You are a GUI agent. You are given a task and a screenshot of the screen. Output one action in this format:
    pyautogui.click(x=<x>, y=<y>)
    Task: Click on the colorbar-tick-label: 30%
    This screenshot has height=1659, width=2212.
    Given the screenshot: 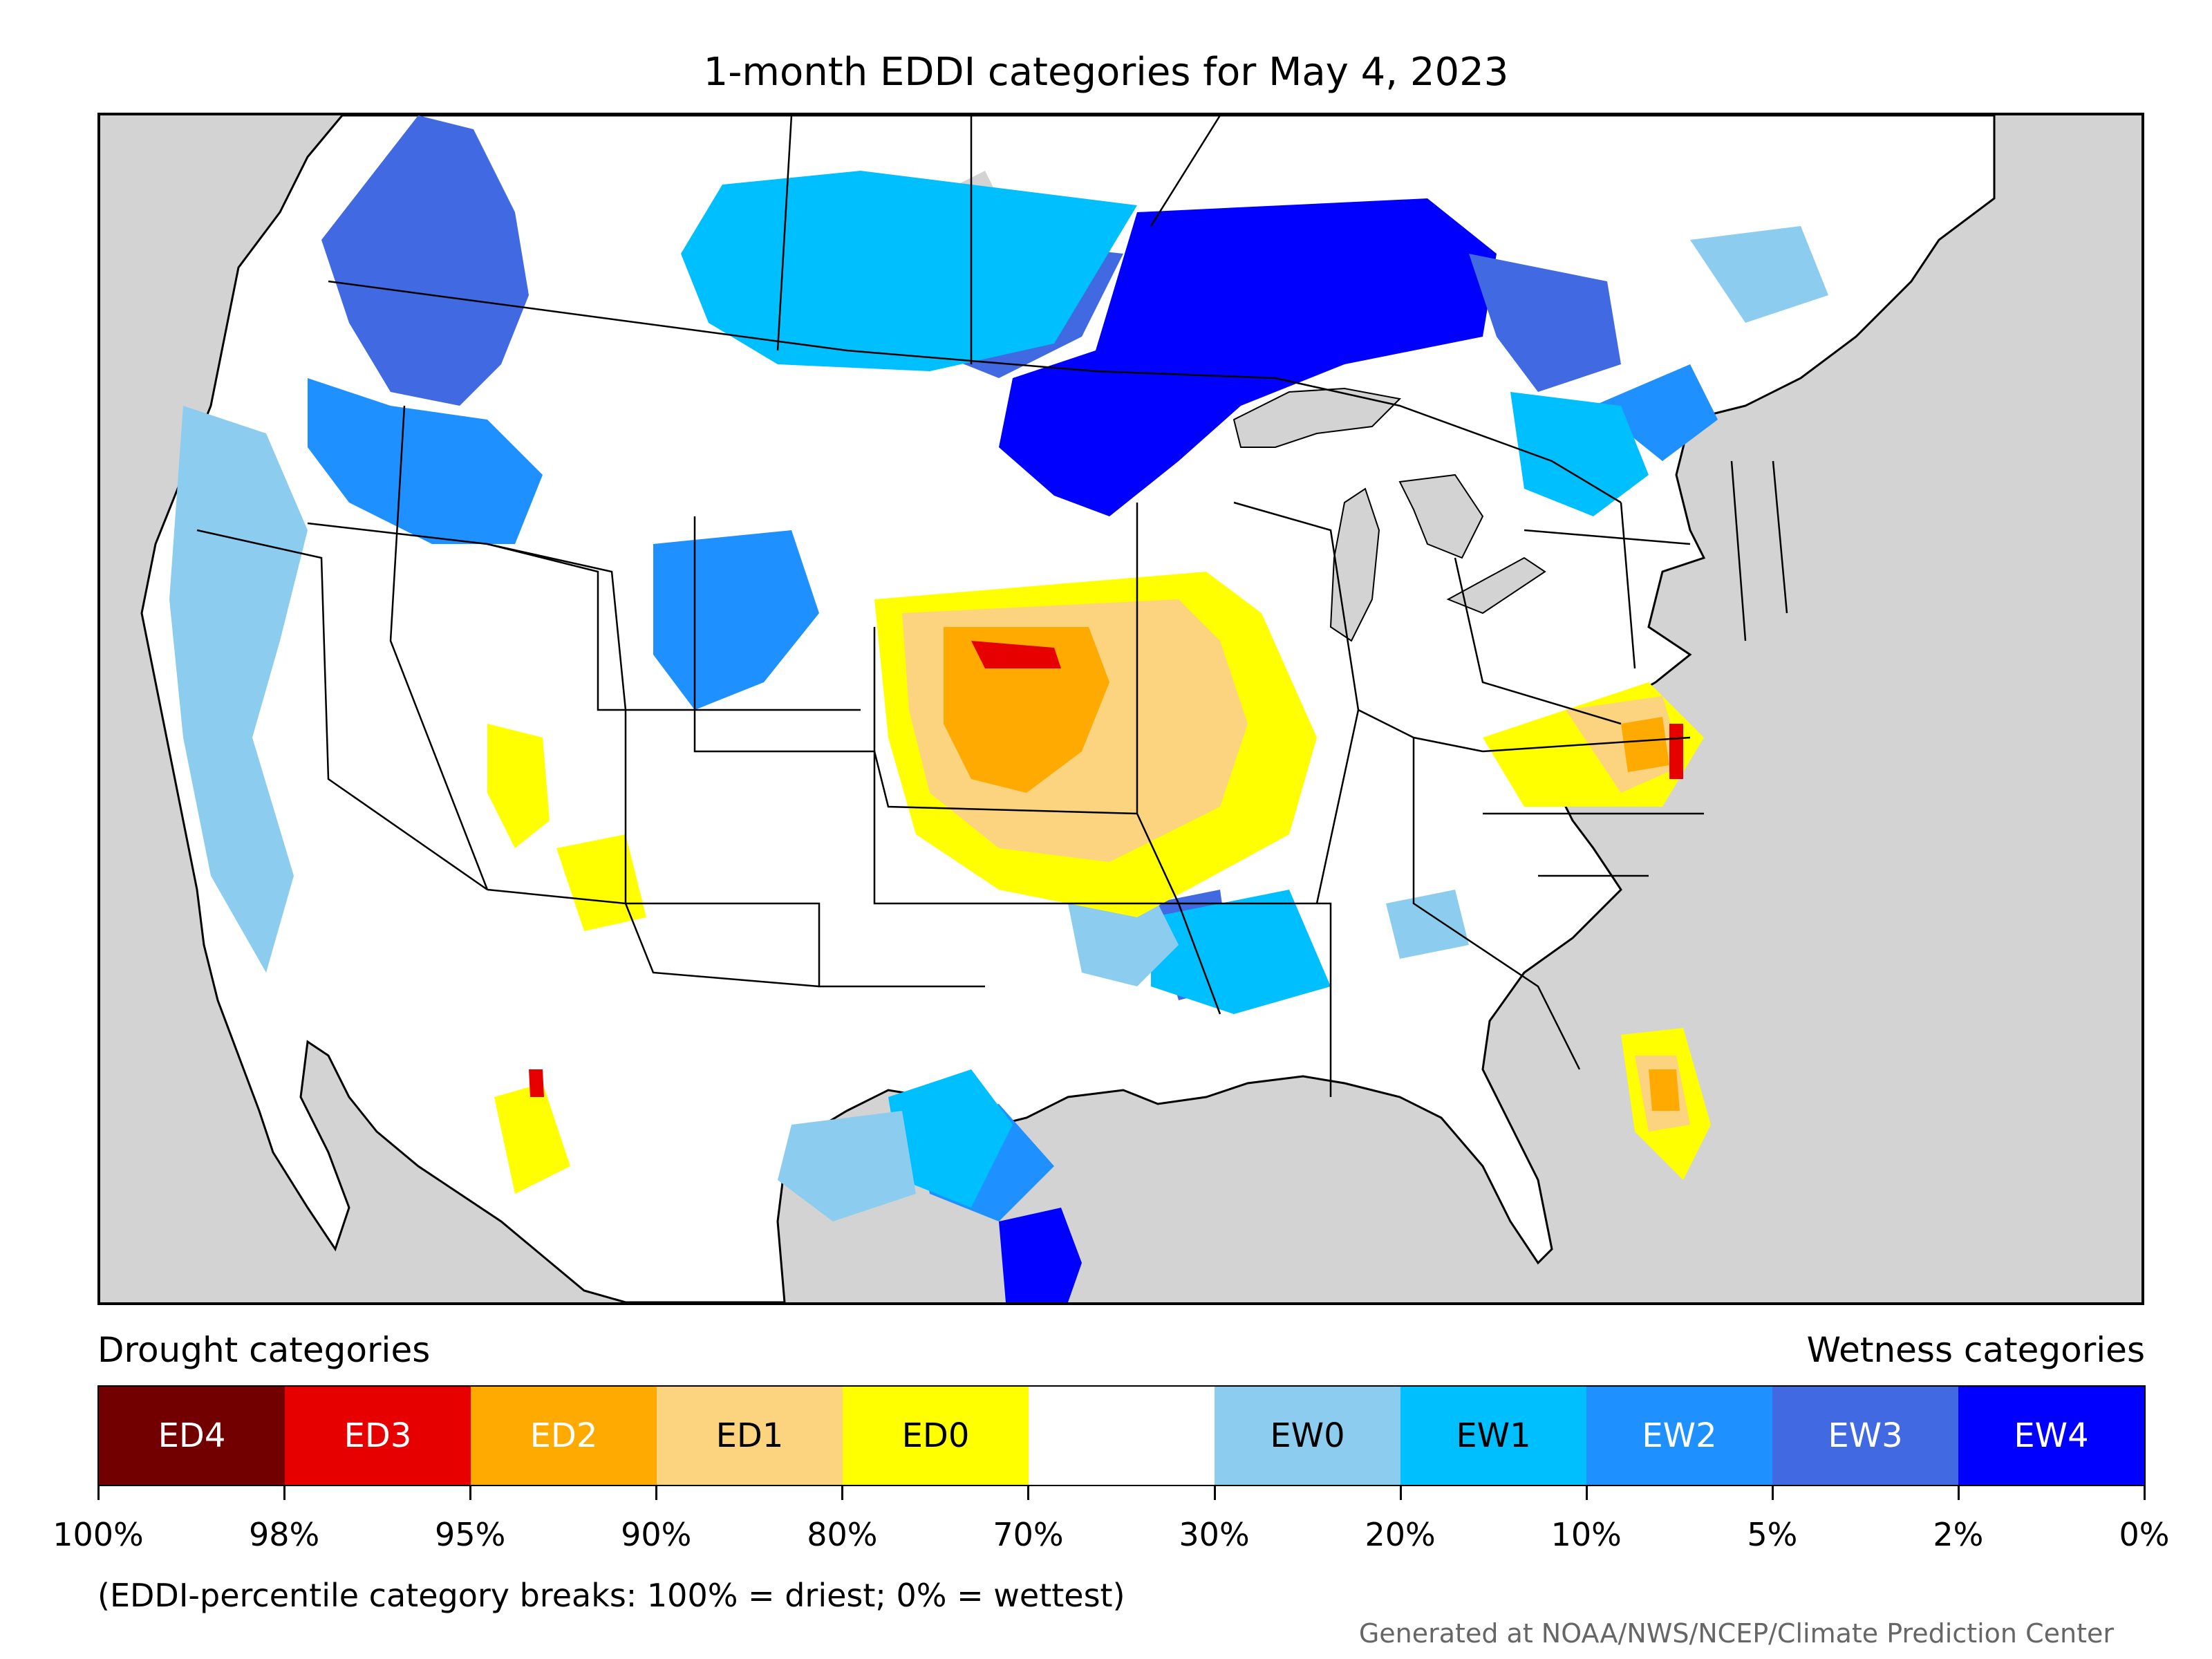 What is the action you would take?
    pyautogui.click(x=1214, y=1535)
    